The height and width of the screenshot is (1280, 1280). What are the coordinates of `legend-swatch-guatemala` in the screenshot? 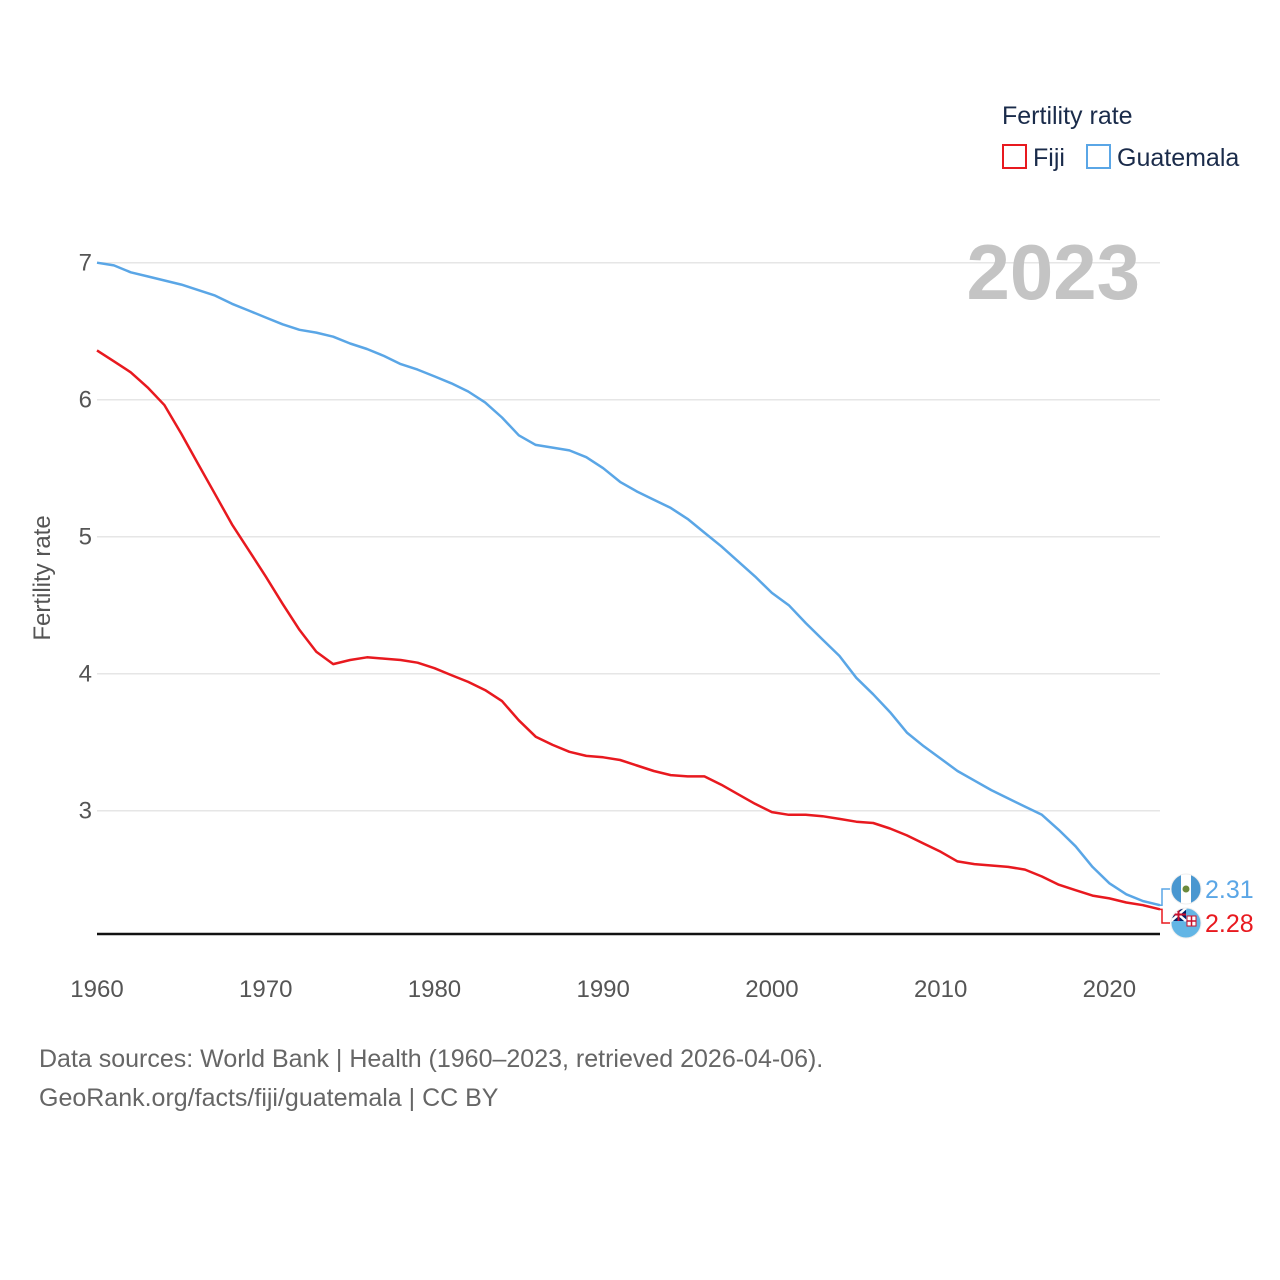 It's located at (1098, 156).